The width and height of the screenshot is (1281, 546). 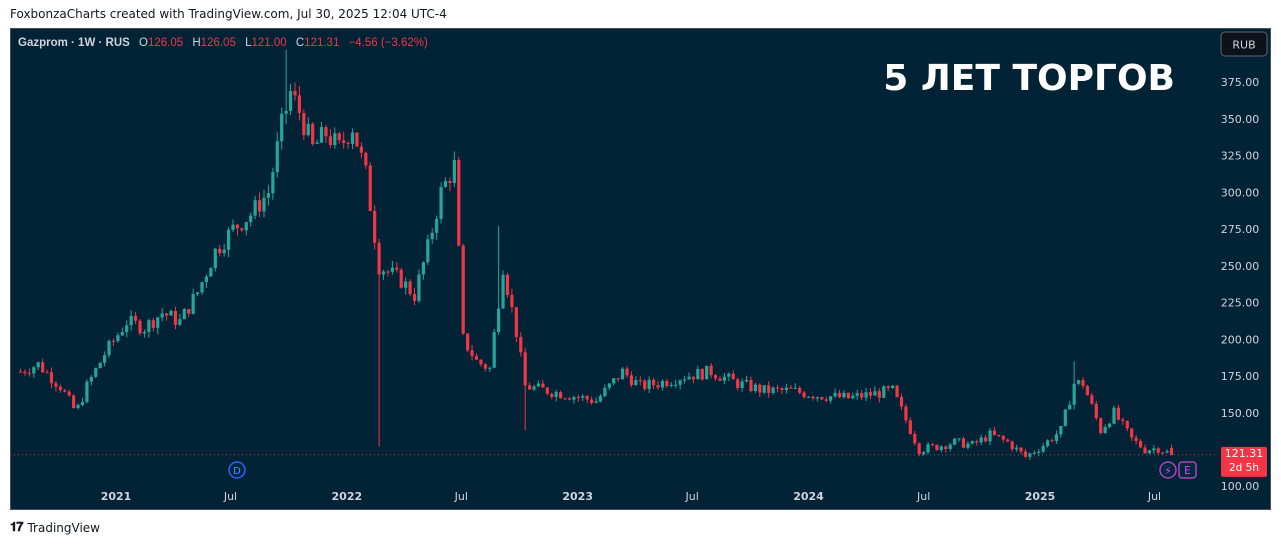 I want to click on last-price-tag: 121.31 2d 5h, so click(x=1244, y=461).